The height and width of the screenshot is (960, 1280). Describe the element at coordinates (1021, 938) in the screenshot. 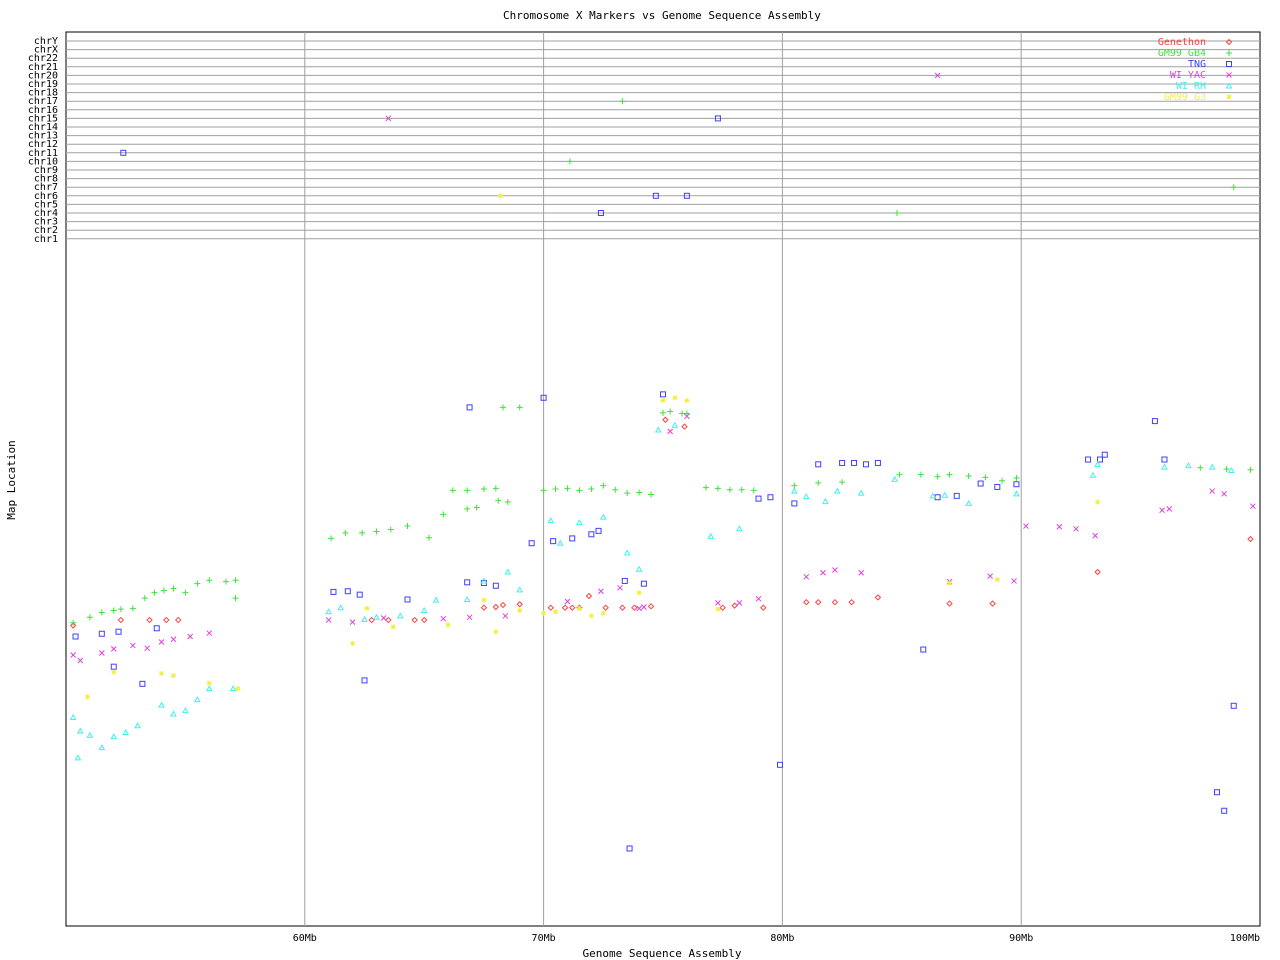

I see `x-tick-label: 90Mb` at that location.